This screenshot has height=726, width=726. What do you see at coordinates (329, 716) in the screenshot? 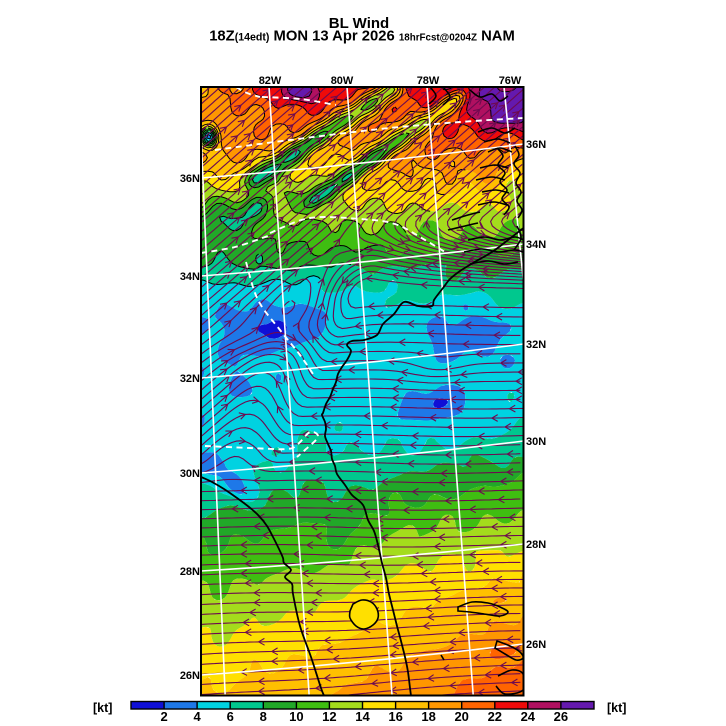
I see `svg-text: 12` at bounding box center [329, 716].